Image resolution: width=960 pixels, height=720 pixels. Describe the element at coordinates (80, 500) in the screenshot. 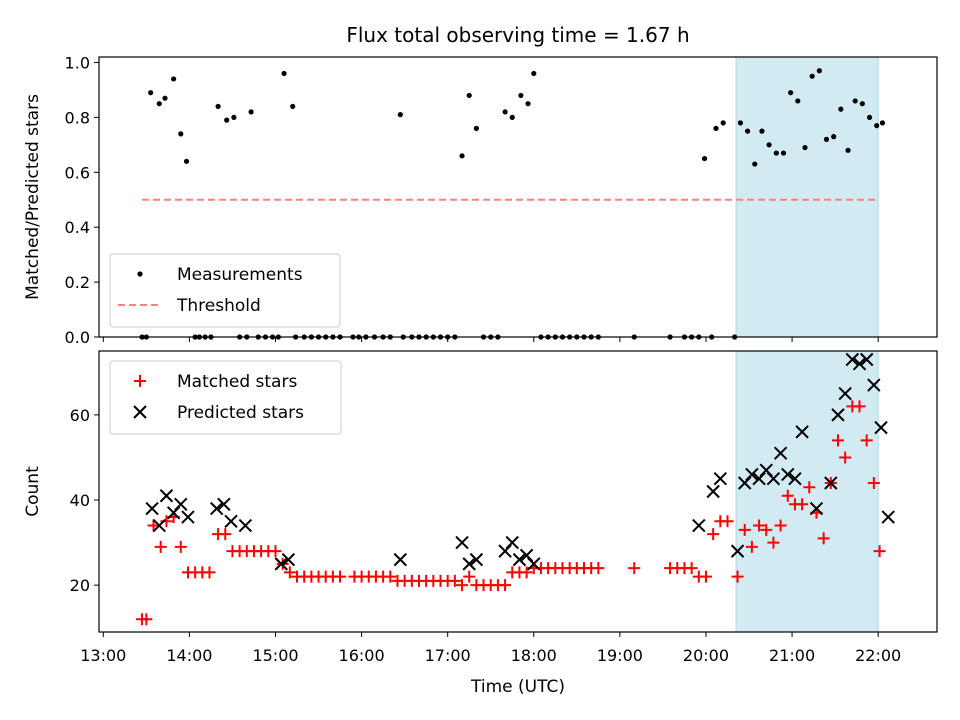

I see `y-tick-label: 40` at that location.